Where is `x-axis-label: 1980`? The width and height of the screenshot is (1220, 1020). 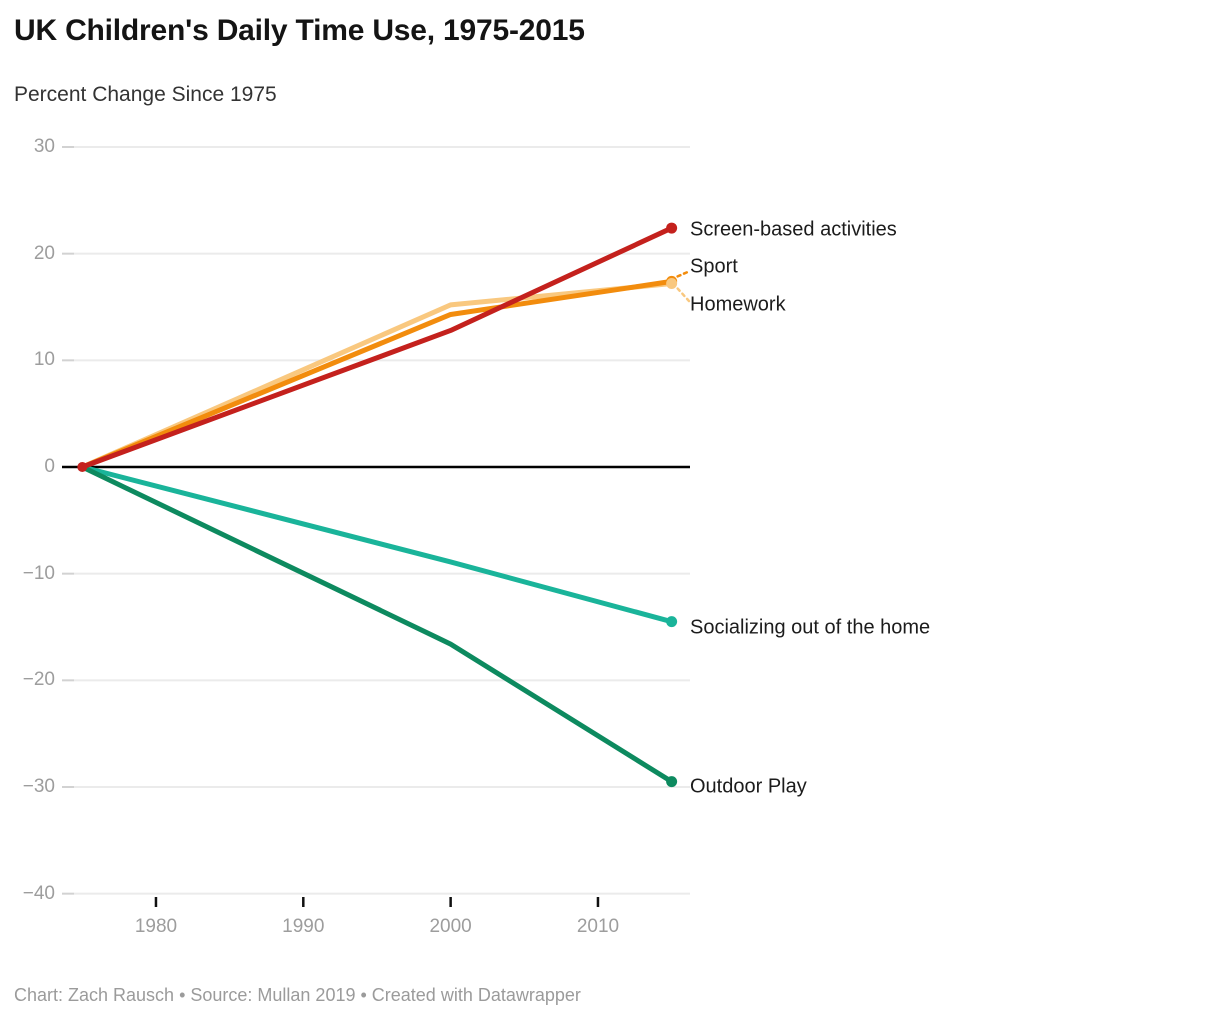 x-axis-label: 1980 is located at coordinates (156, 926).